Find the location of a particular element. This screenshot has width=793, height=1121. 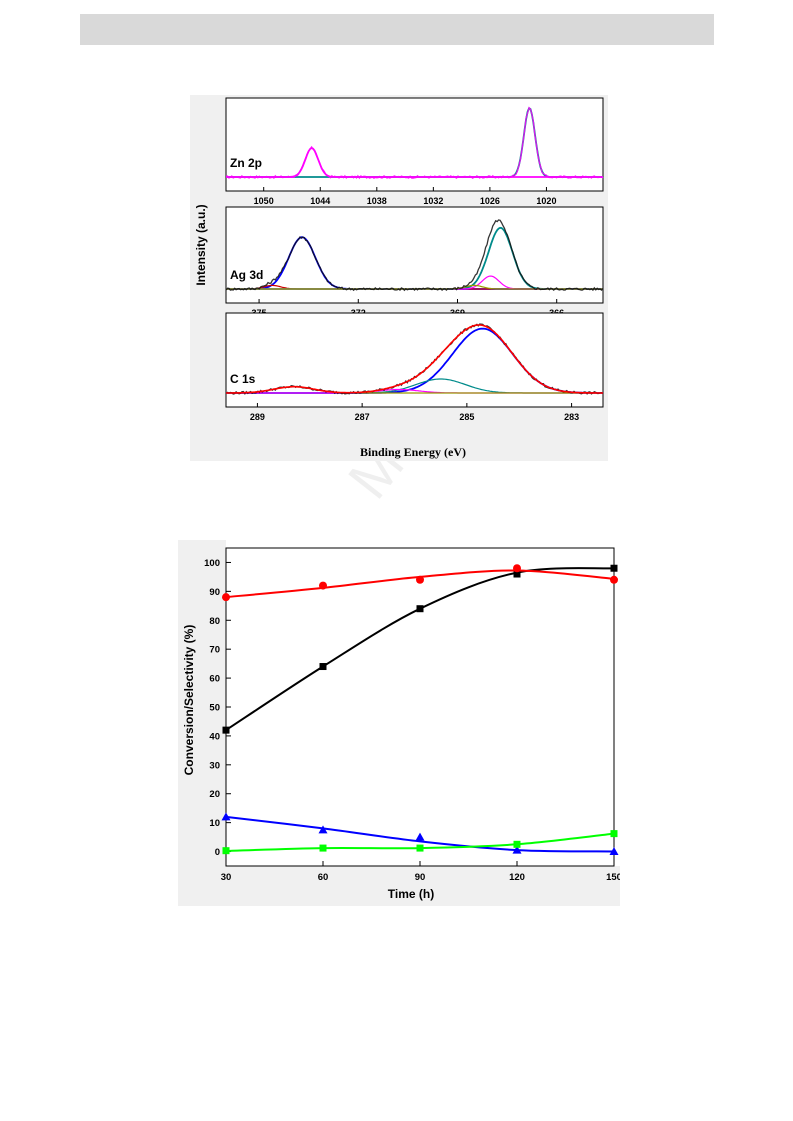

kinetics-y-tick-label: 90 is located at coordinates (214, 592).